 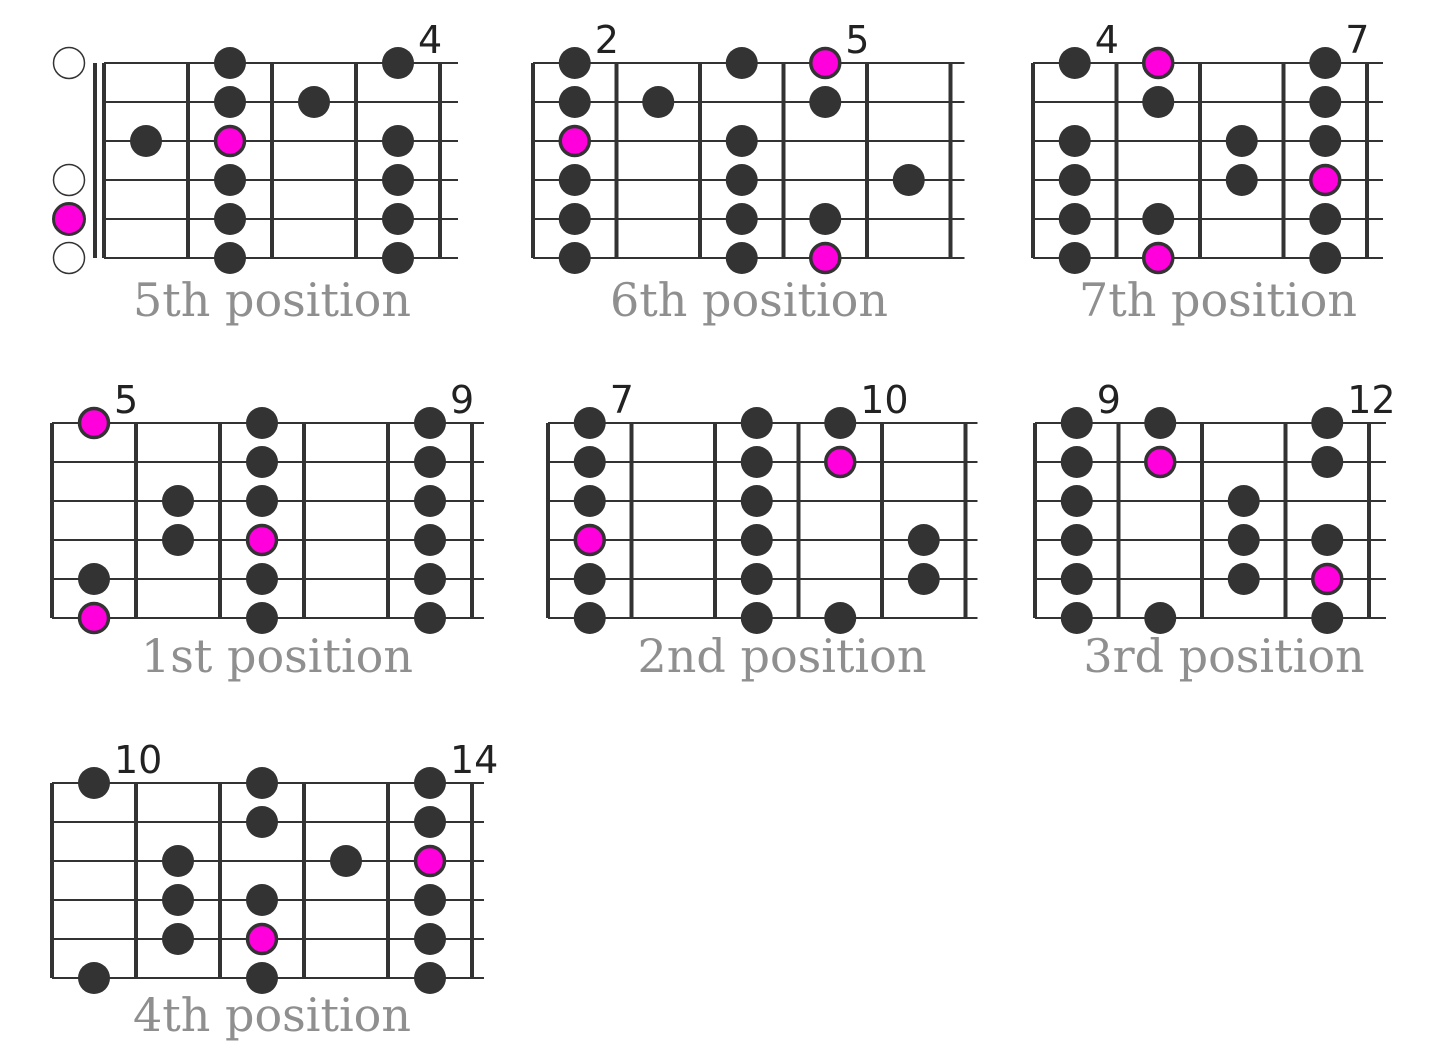 I want to click on fret-number: 2, so click(x=607, y=40).